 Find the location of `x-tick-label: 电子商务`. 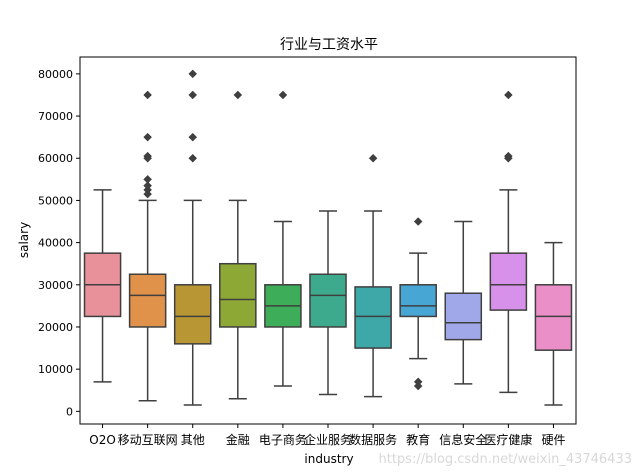

x-tick-label: 电子商务 is located at coordinates (283, 439).